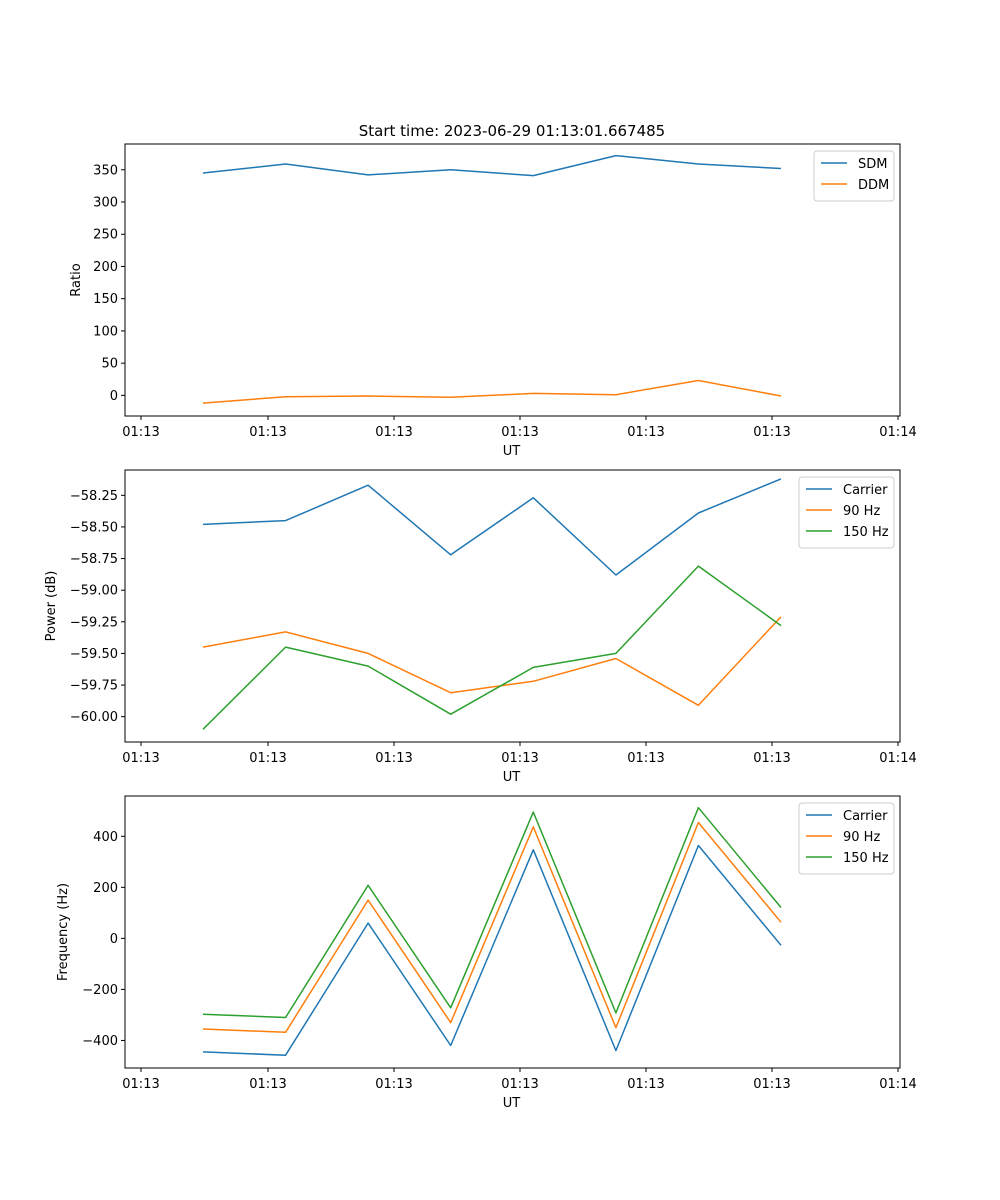 This screenshot has height=1200, width=1000. I want to click on y-axis-label-2: Power (dB), so click(51, 606).